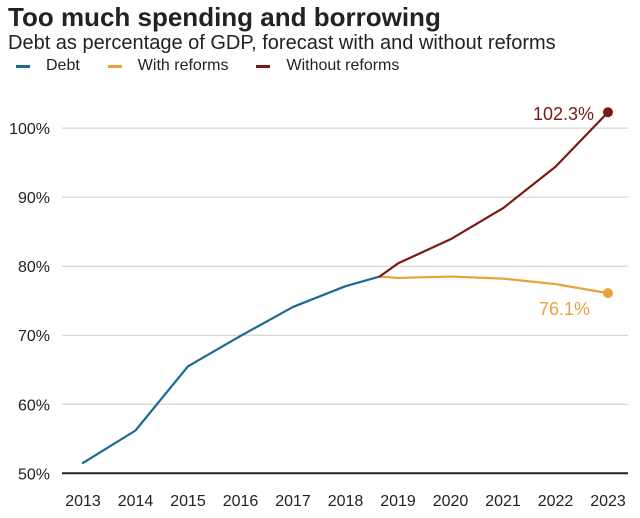  I want to click on y-tick-label-100: 100%, so click(29, 129).